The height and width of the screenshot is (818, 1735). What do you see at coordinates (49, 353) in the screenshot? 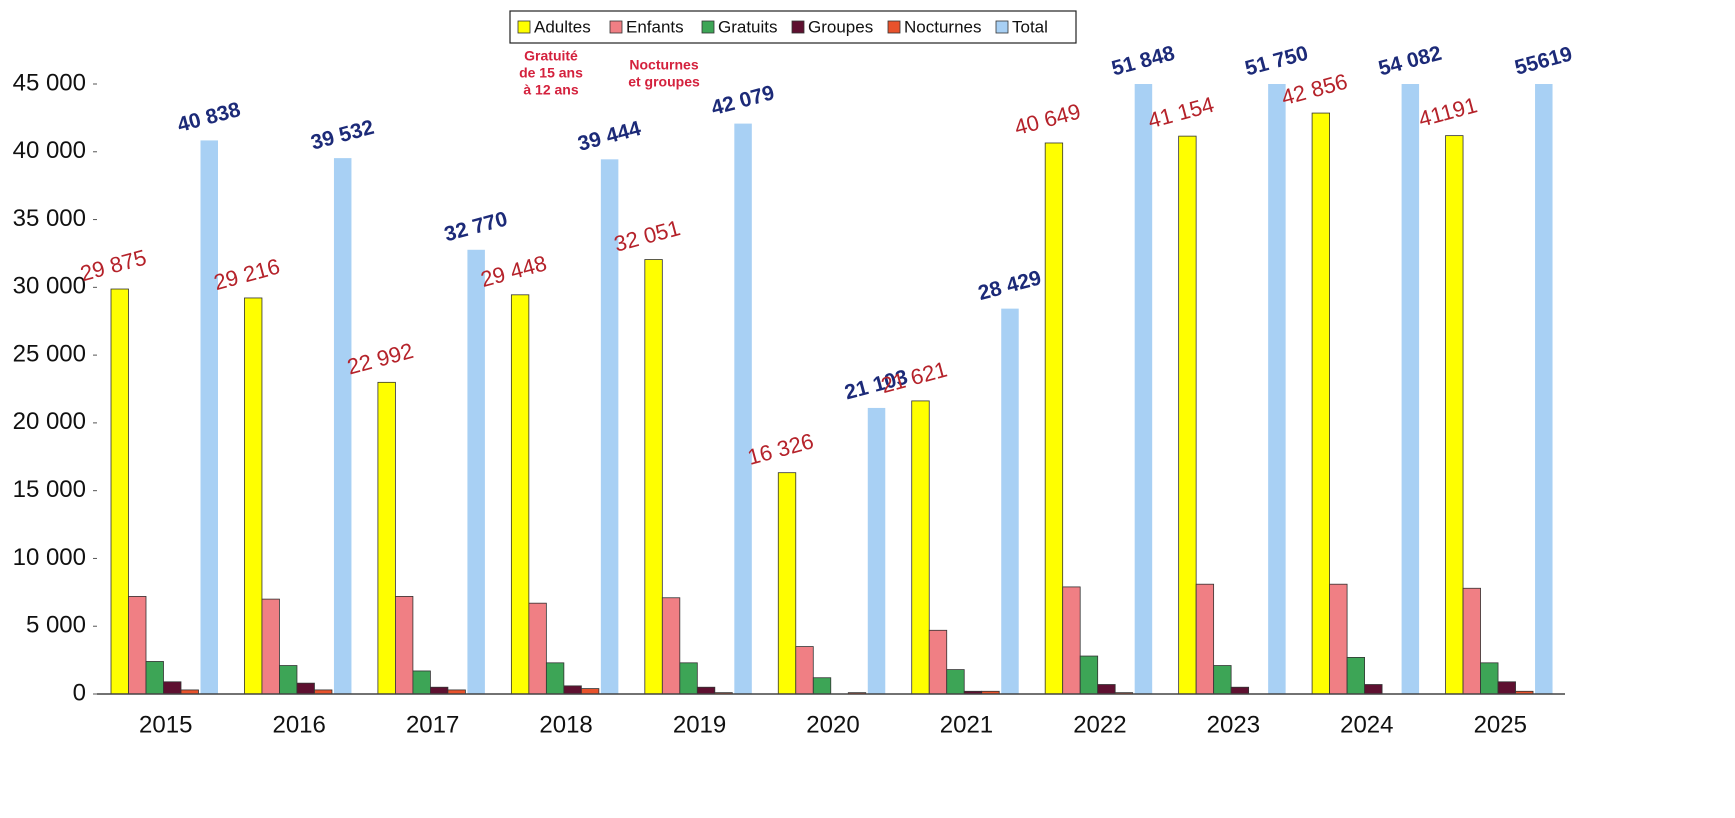
I see `y-tick-label: 25 000` at bounding box center [49, 353].